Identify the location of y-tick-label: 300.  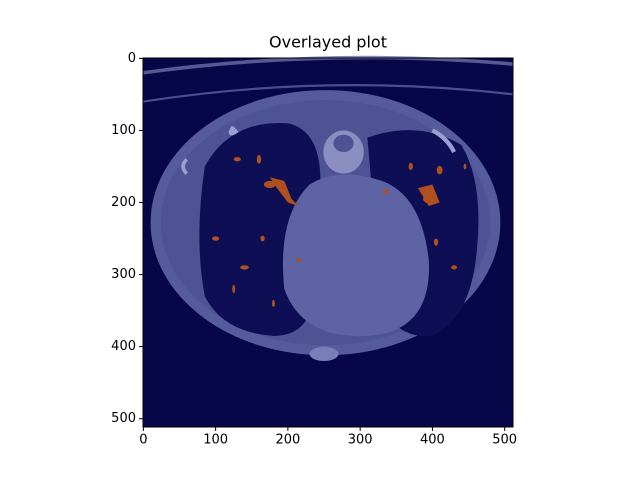
(123, 274).